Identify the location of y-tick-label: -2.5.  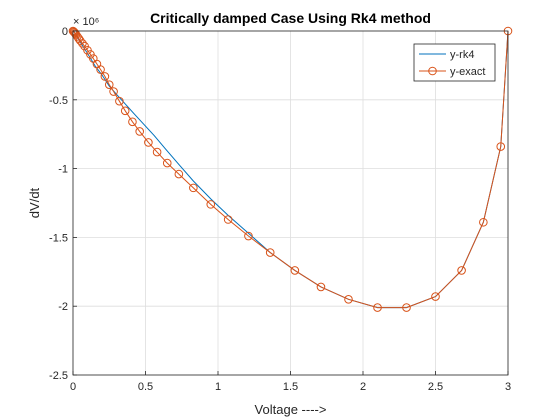
(58, 376).